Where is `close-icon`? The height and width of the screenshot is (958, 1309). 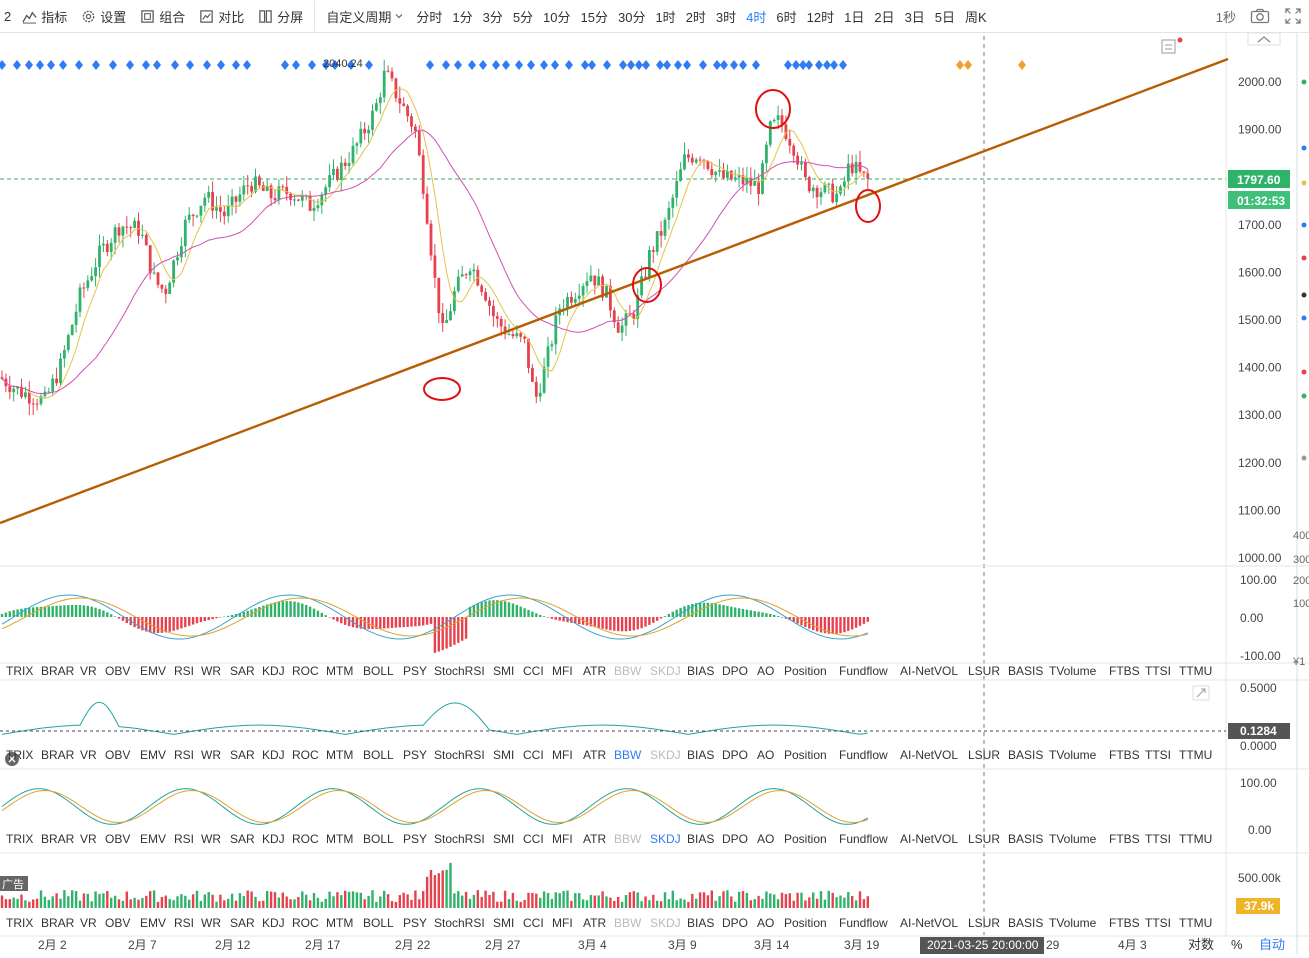 close-icon is located at coordinates (12, 759).